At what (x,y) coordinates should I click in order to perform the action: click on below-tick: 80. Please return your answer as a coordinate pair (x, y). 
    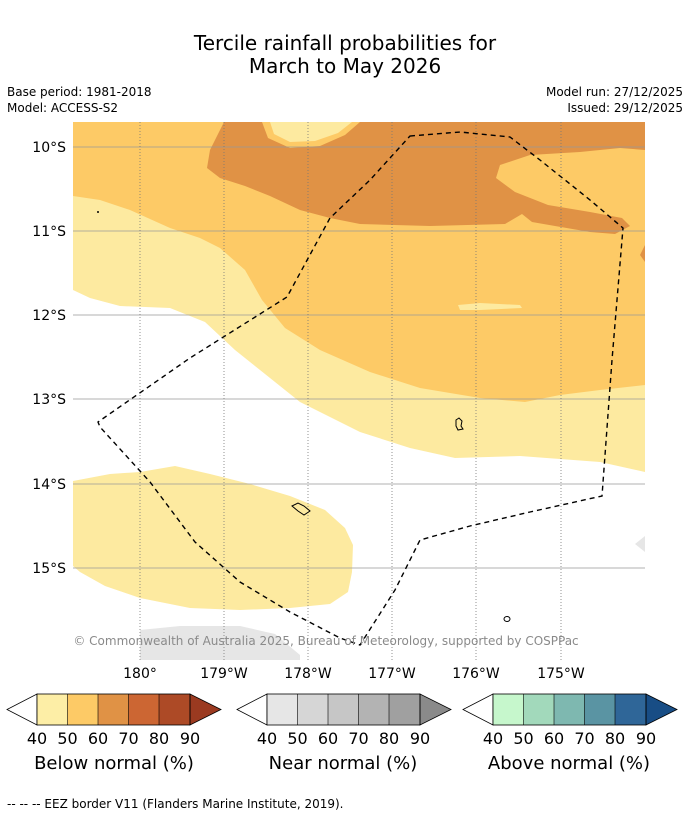
    Looking at the image, I should click on (159, 738).